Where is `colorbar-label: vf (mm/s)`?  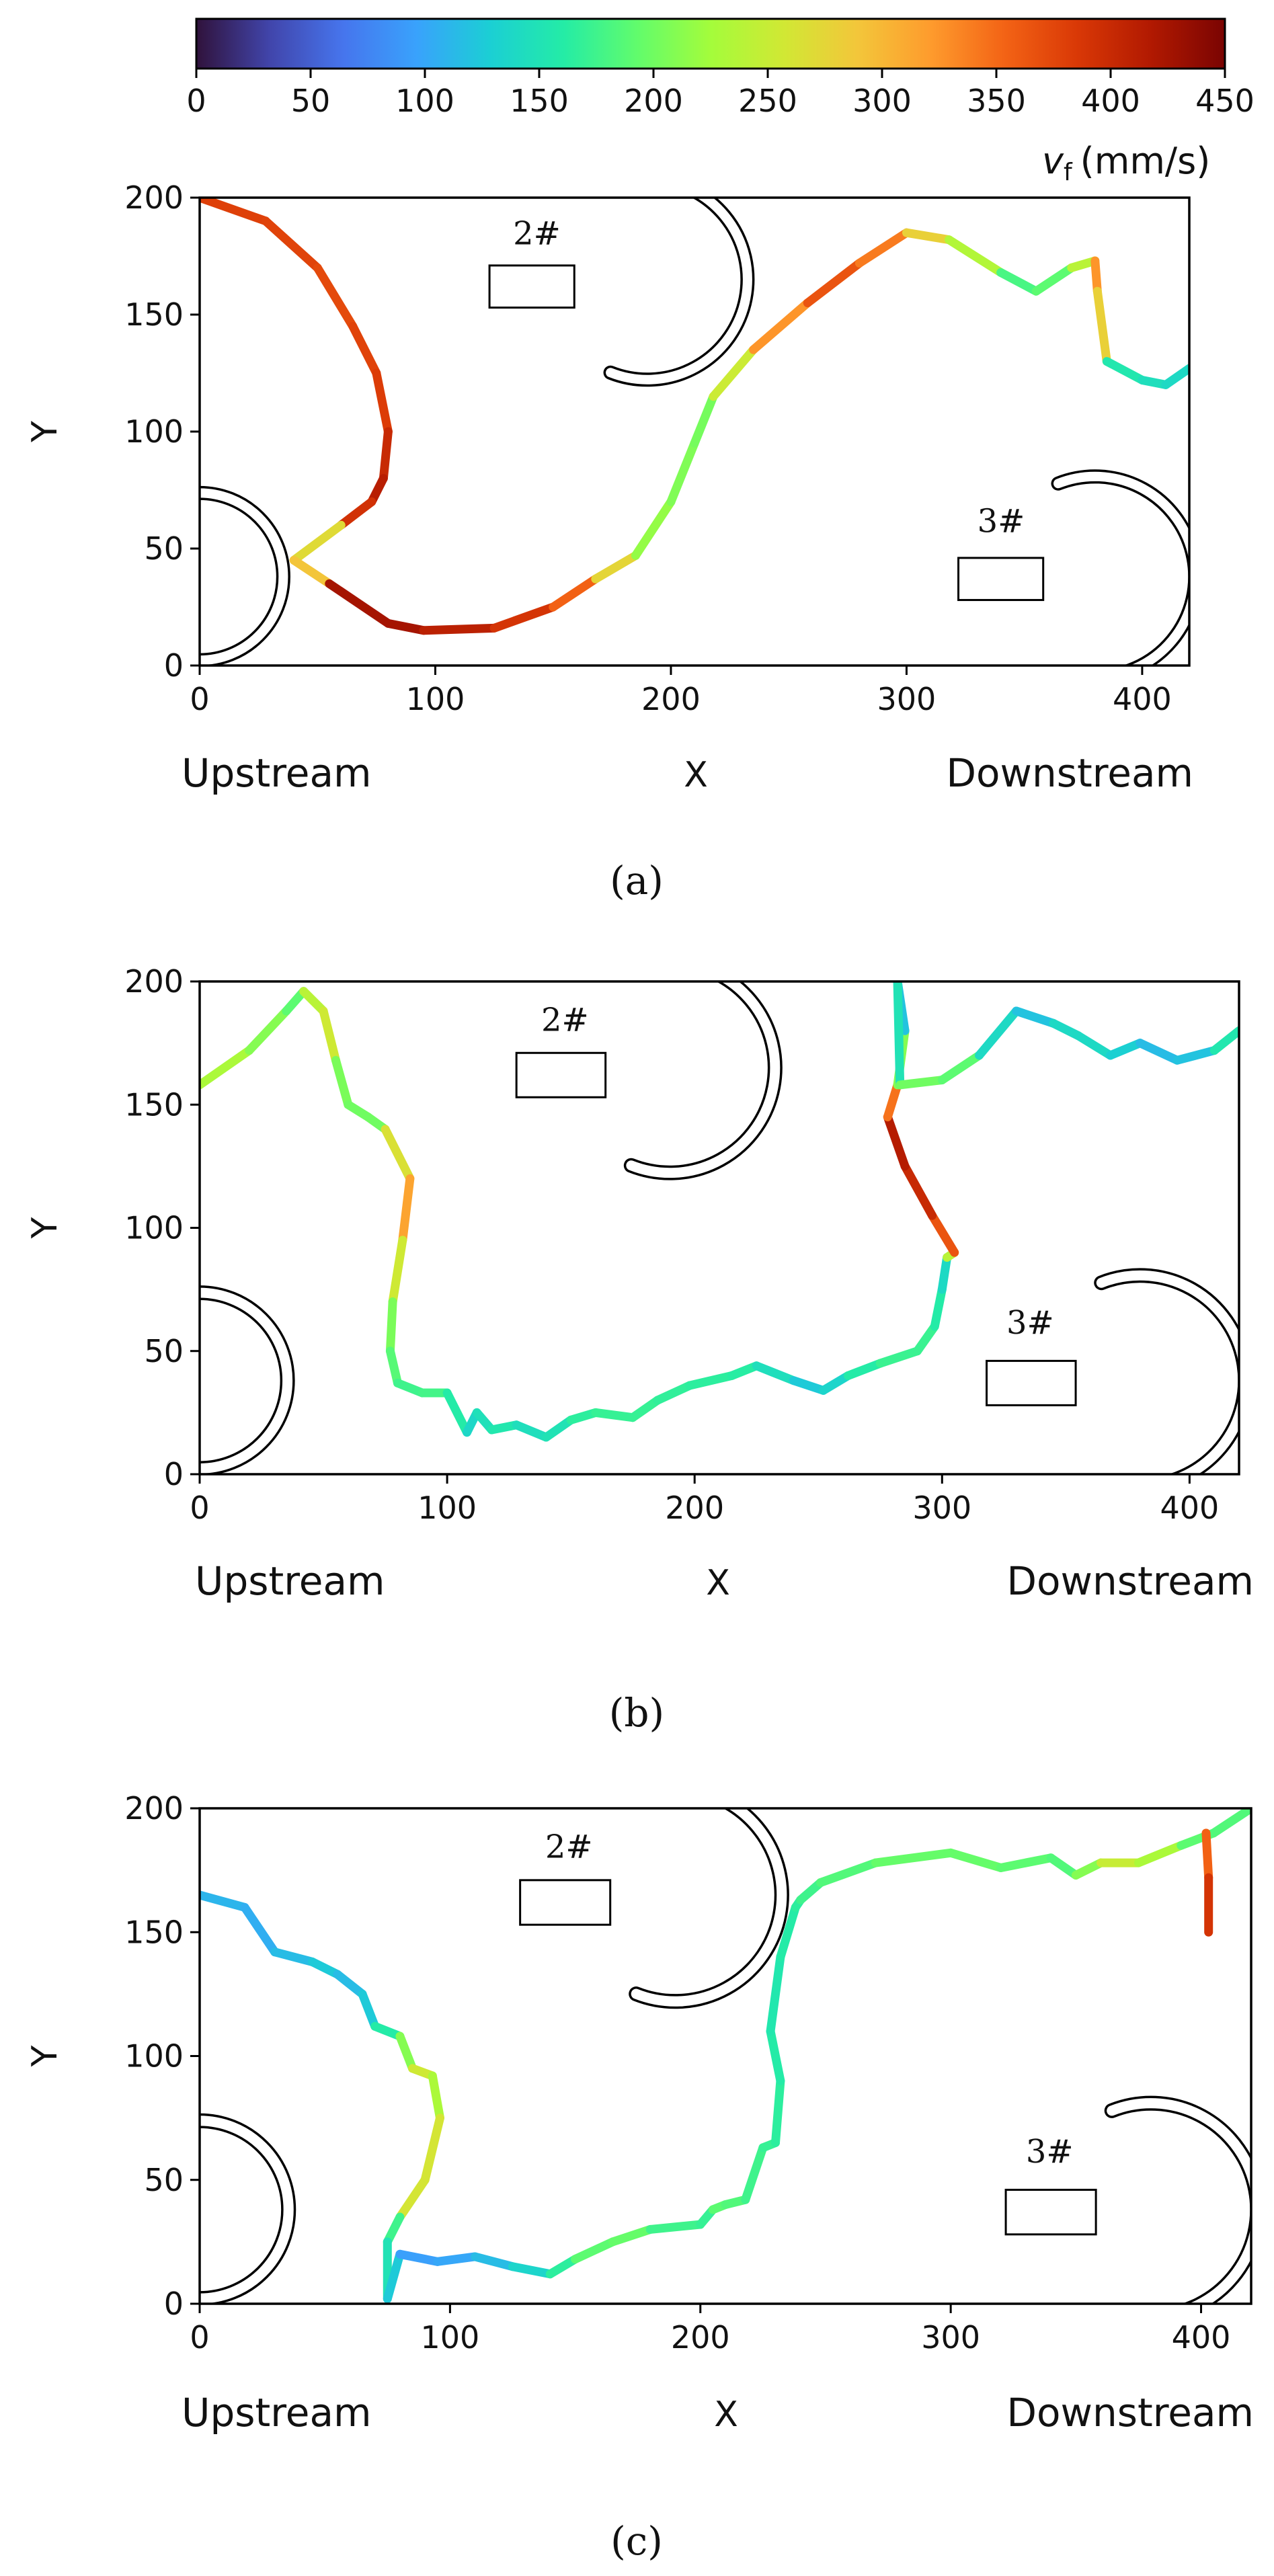 colorbar-label: vf (mm/s) is located at coordinates (1126, 163).